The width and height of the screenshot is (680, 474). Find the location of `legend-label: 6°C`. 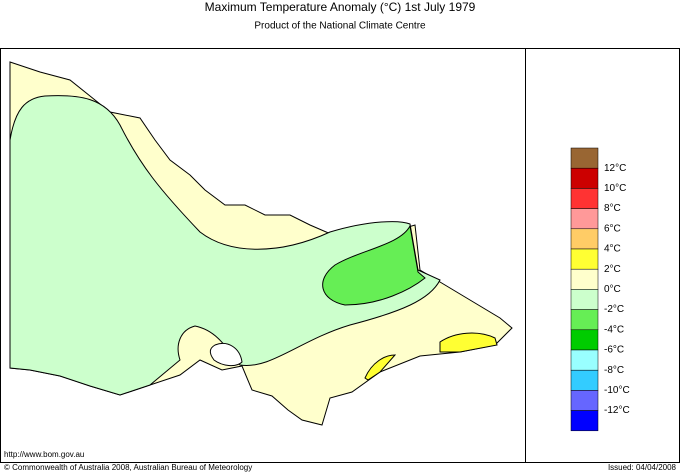

legend-label: 6°C is located at coordinates (612, 228).